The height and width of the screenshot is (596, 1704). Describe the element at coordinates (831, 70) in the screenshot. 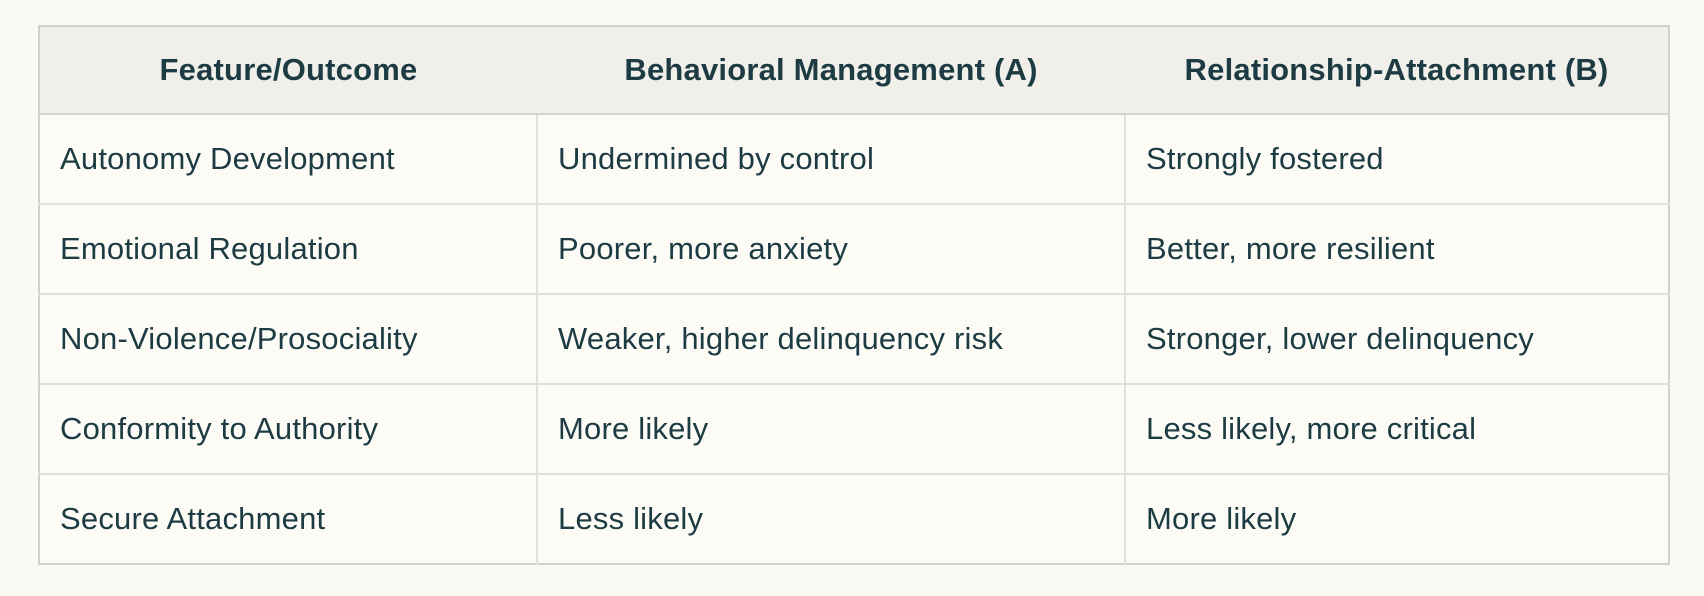

I see `column-header-behavioral-management: Behavioral Management (A)` at that location.